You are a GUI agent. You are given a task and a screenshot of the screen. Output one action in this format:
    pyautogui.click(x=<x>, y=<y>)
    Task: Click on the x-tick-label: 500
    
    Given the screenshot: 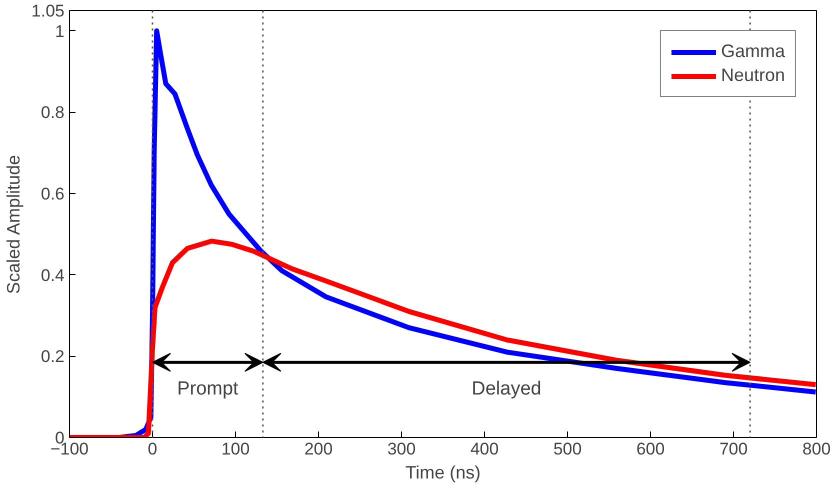 What is the action you would take?
    pyautogui.click(x=567, y=449)
    